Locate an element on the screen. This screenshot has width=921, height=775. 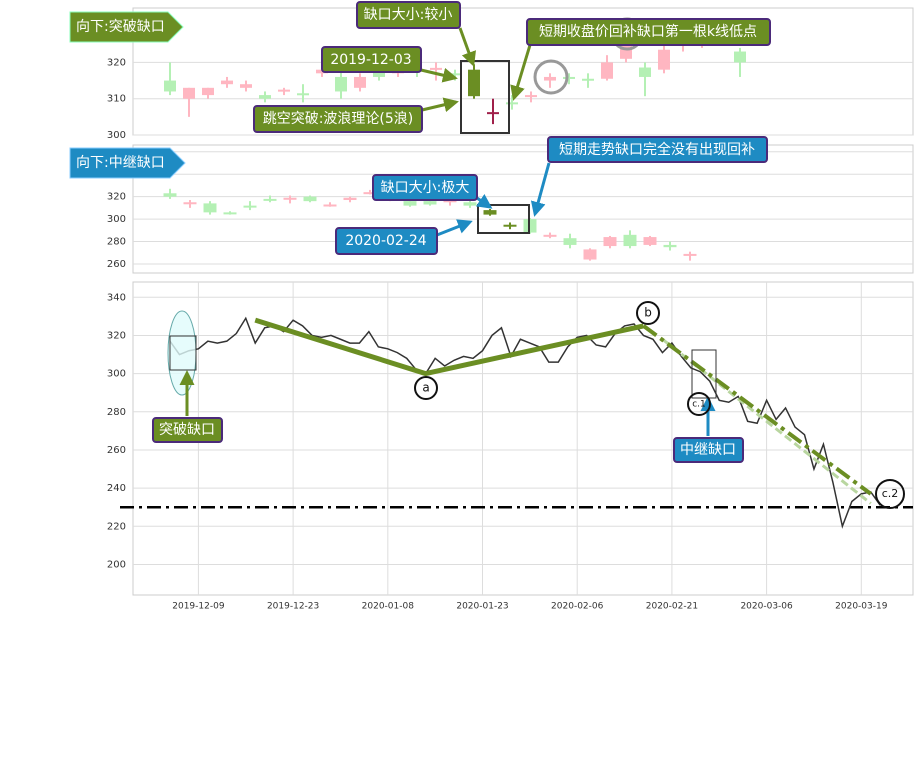
trend-projection is located at coordinates (757, 410).